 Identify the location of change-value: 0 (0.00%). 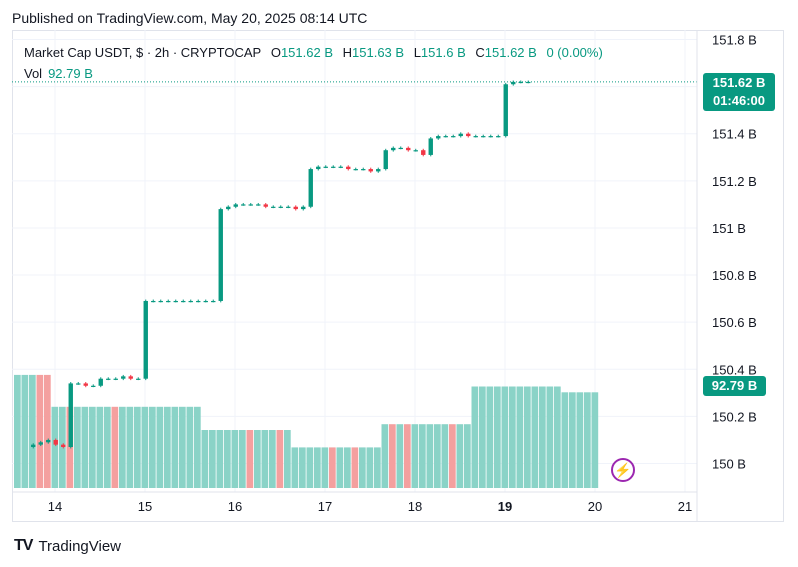
(574, 52).